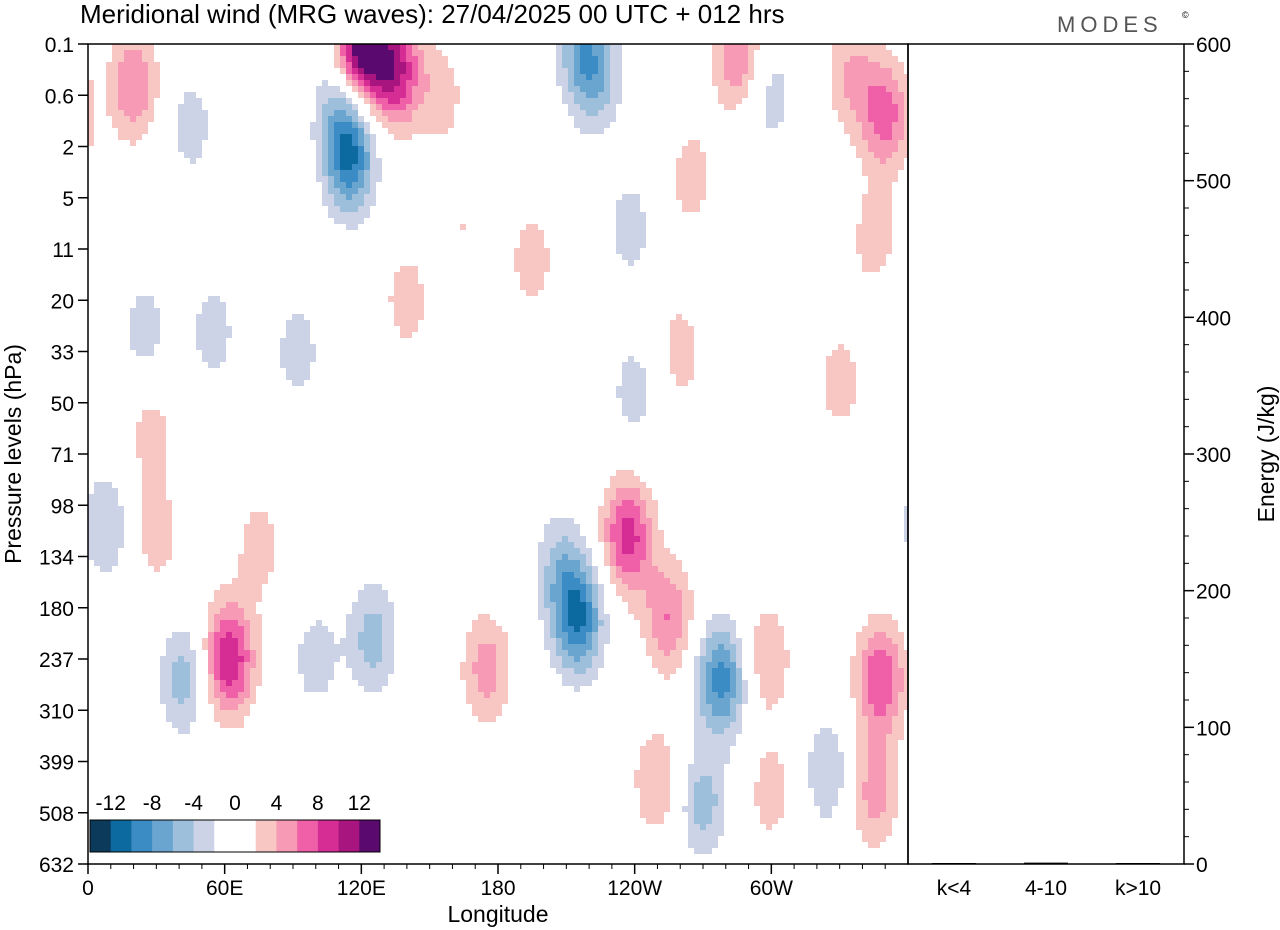  I want to click on x-tick-label: 180, so click(497, 888).